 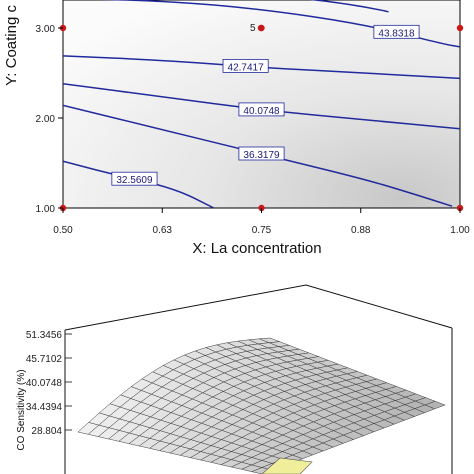 I want to click on x-tick-label: 0.75, so click(x=262, y=230).